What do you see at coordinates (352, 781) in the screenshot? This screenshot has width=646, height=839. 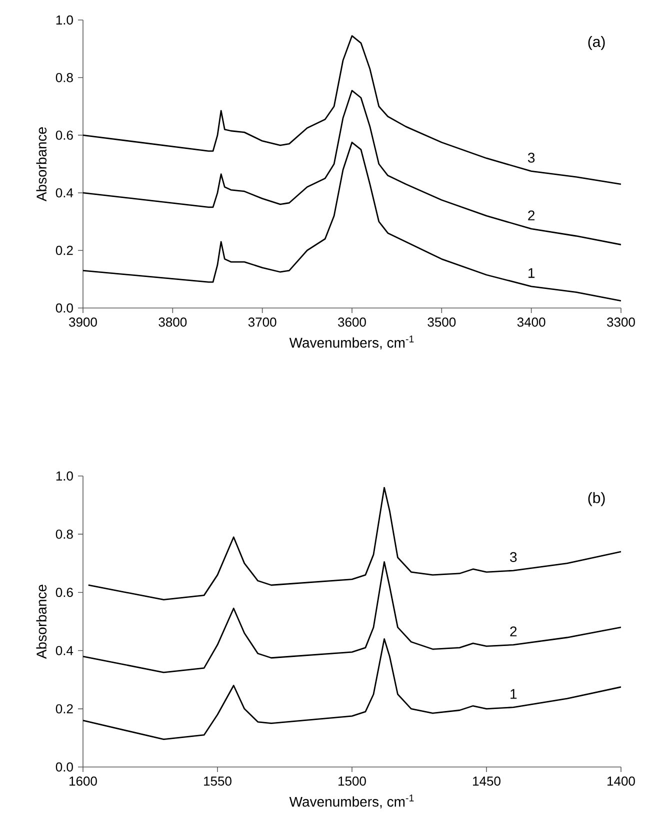 I see `x-tick-label: 1500` at bounding box center [352, 781].